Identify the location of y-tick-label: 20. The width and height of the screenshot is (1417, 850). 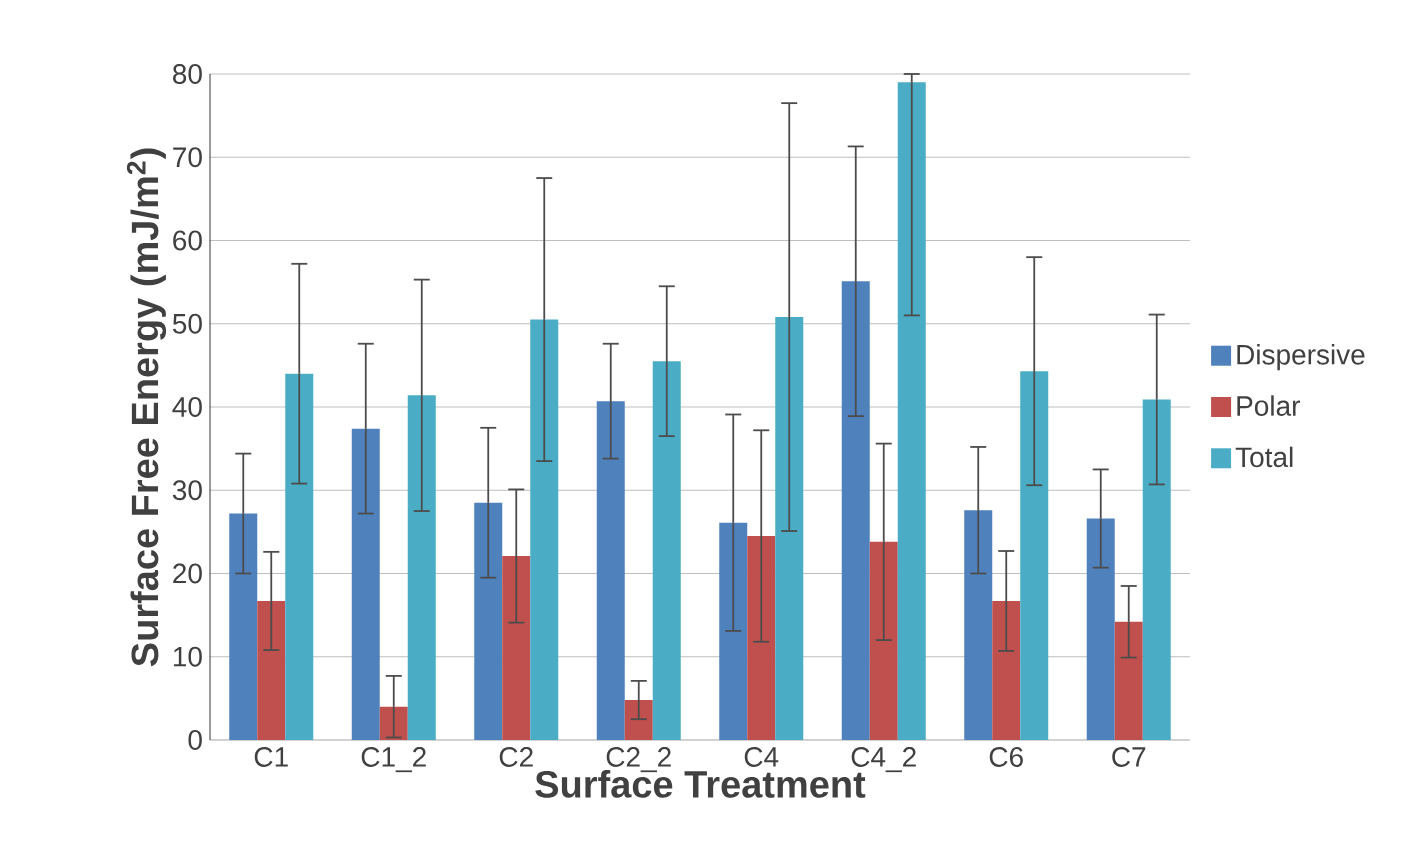
(187, 573).